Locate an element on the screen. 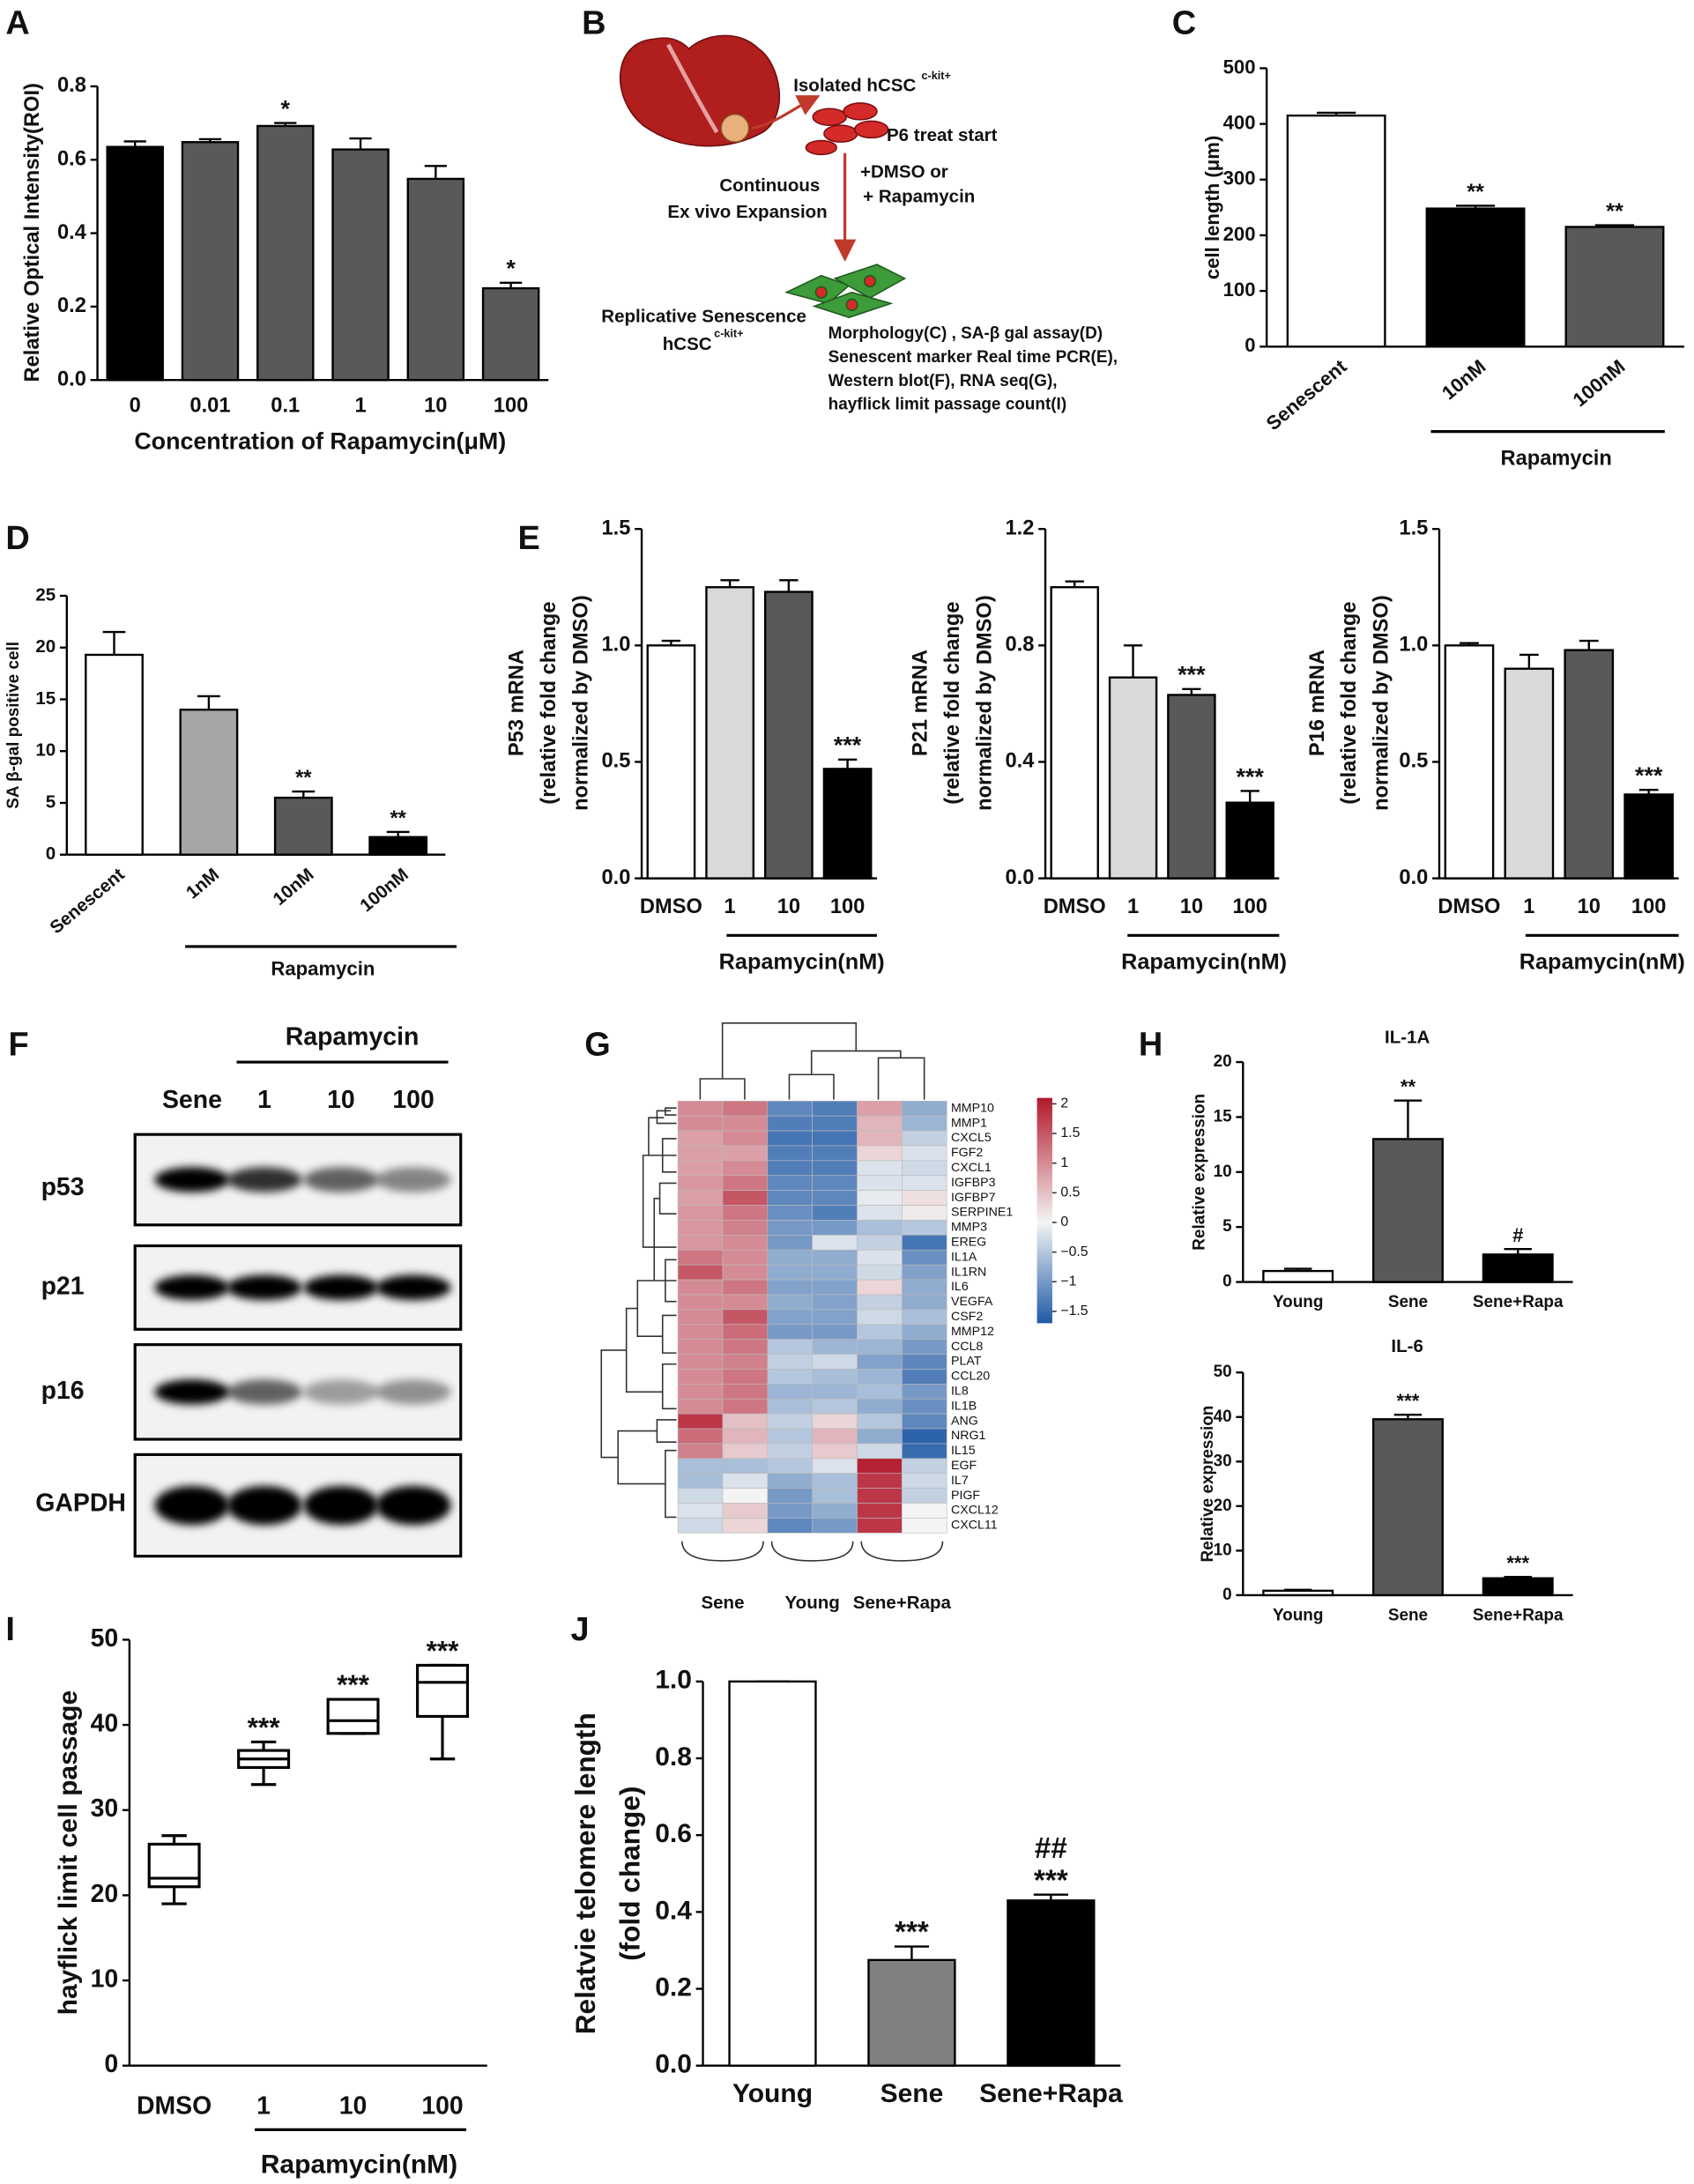 The image size is (1694, 2184). x-tick-label: Sene is located at coordinates (1408, 1616).